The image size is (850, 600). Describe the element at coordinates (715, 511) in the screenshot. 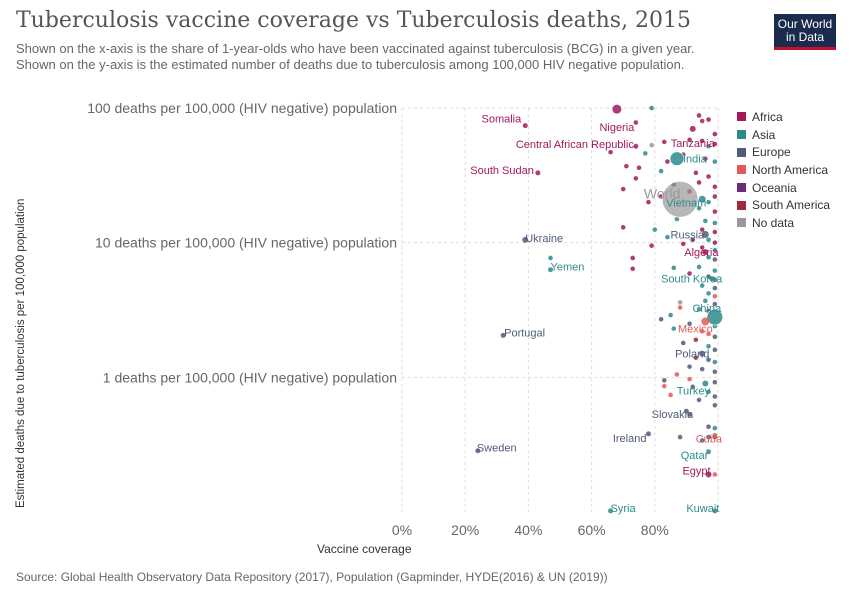

I see `data-point-kuwait` at that location.